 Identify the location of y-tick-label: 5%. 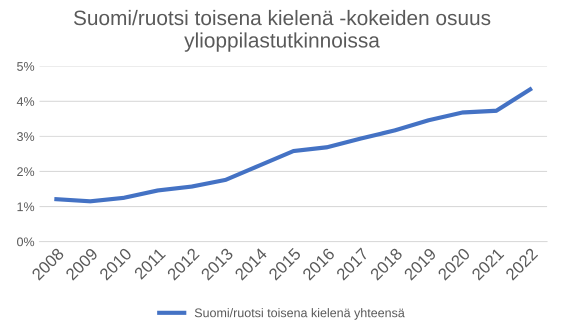
(25, 66).